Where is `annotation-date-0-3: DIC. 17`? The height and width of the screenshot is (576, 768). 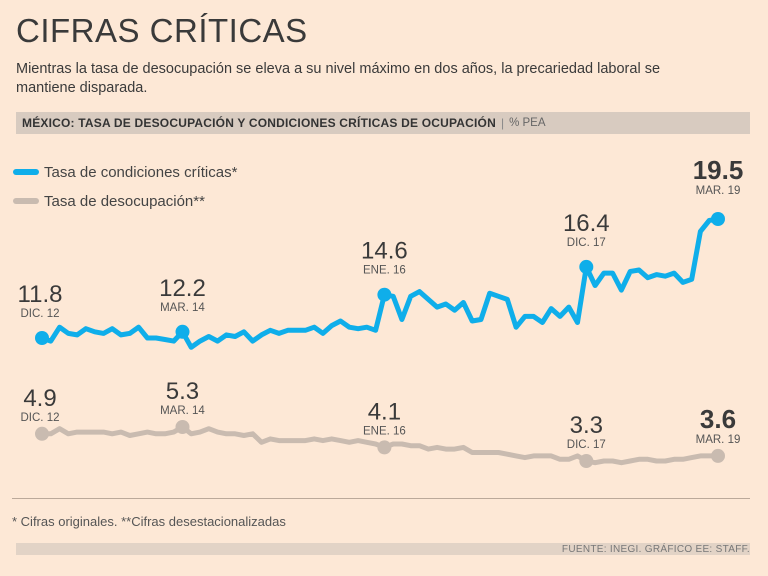 annotation-date-0-3: DIC. 17 is located at coordinates (586, 243).